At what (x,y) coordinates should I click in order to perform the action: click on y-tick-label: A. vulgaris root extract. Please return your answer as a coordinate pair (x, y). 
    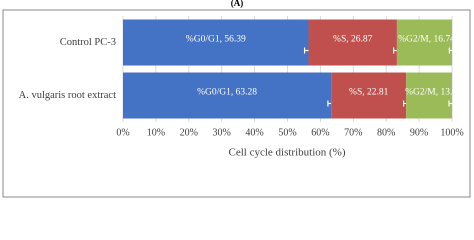
    Looking at the image, I should click on (67, 95).